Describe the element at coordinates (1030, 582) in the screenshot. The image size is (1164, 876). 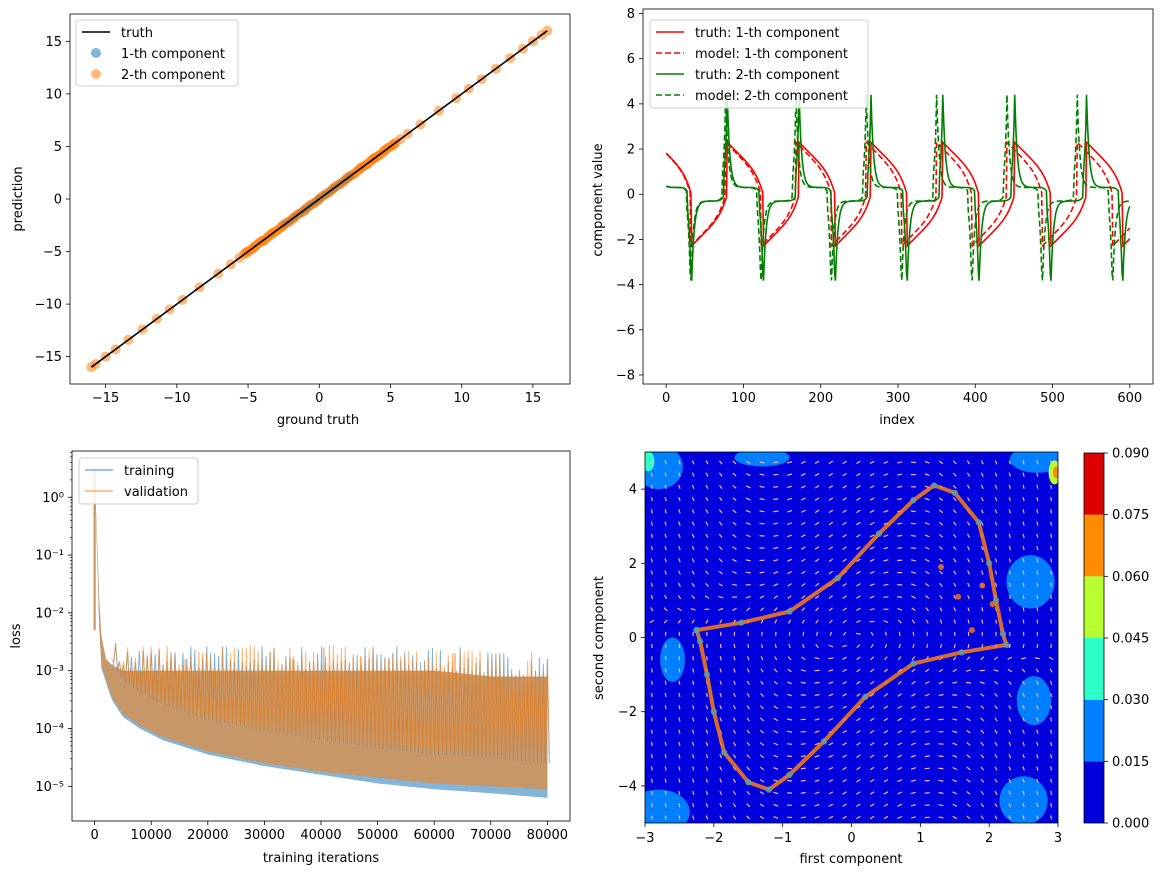
I see `contour-patch` at that location.